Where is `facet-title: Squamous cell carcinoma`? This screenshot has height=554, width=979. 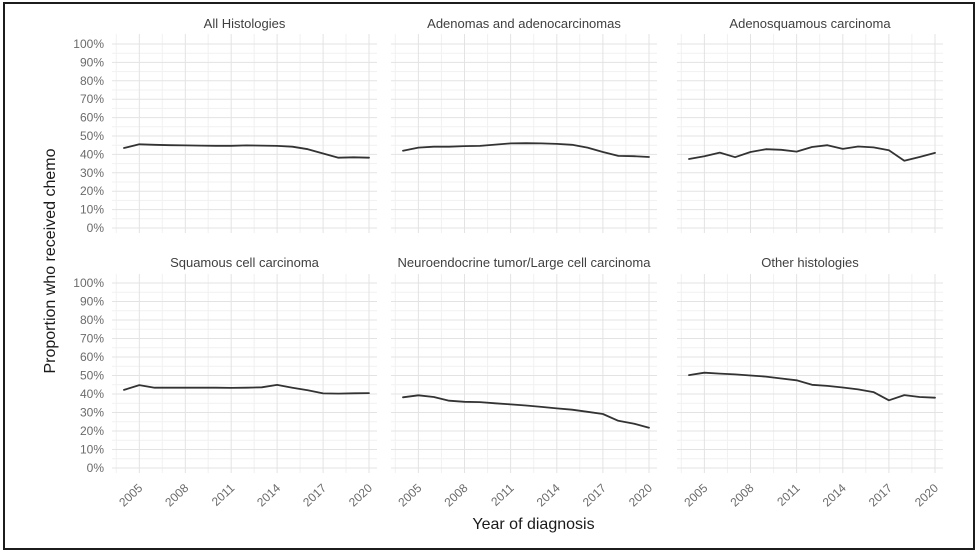 facet-title: Squamous cell carcinoma is located at coordinates (245, 262).